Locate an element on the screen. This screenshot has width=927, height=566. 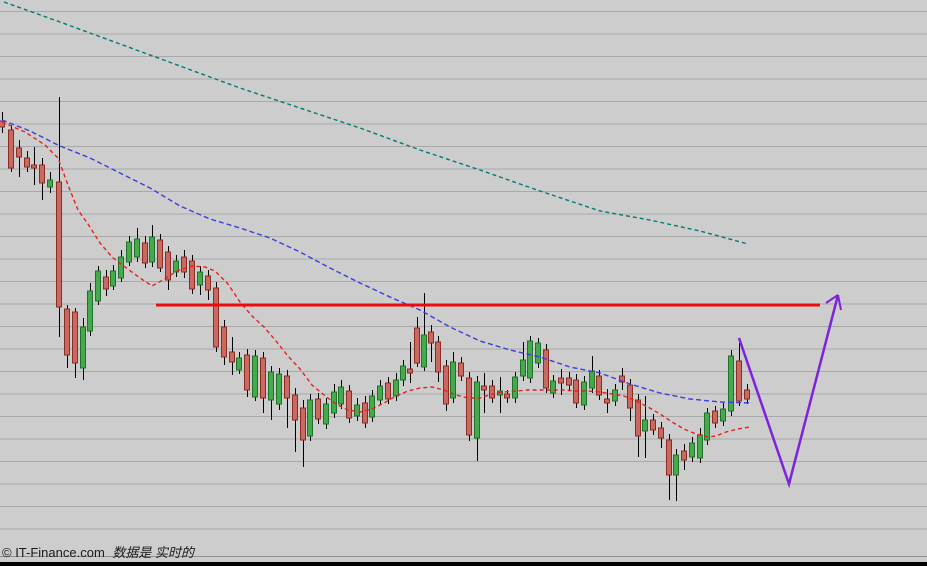
trend-arrow is located at coordinates (789, 391).